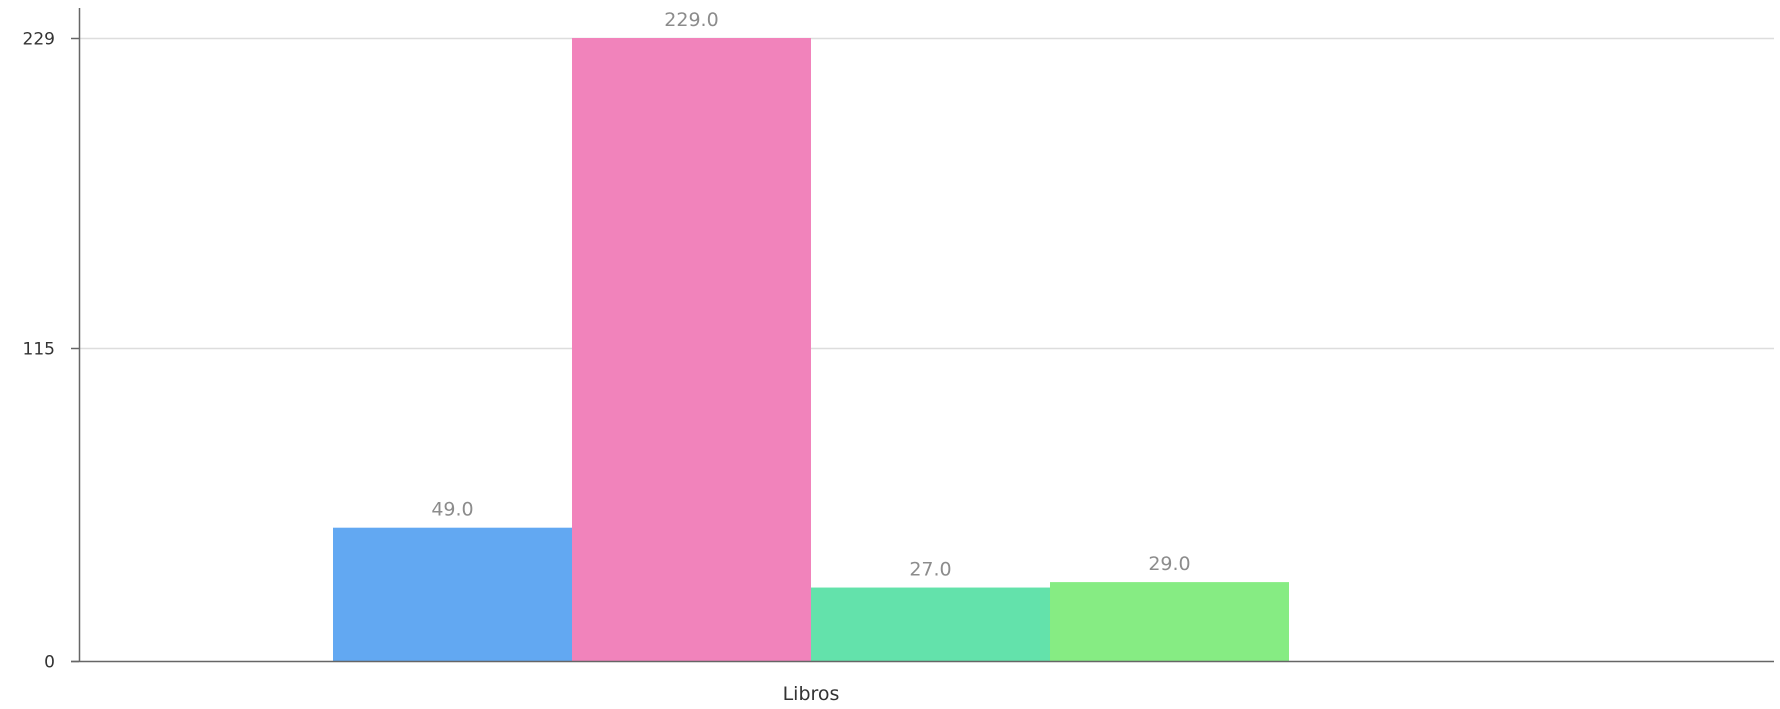  I want to click on data-label: 27.0, so click(930, 570).